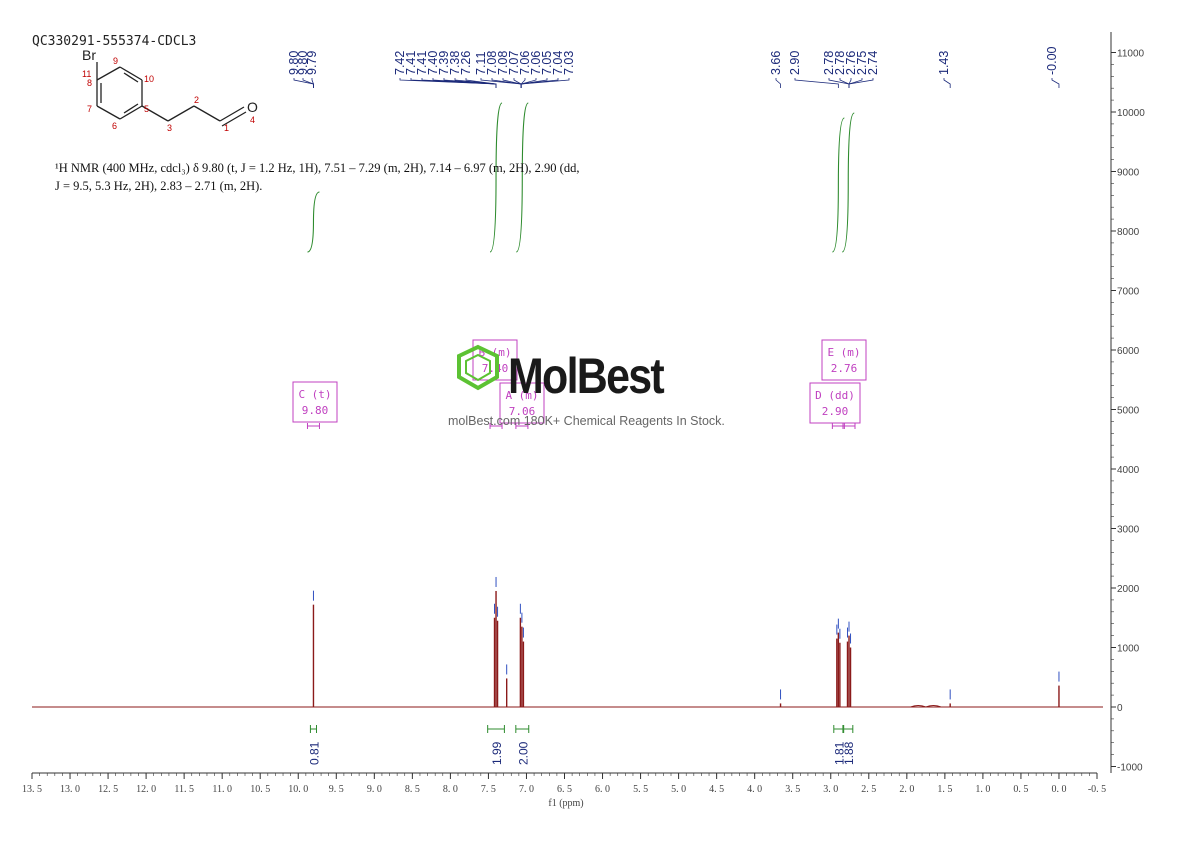 The image size is (1190, 841). Describe the element at coordinates (86, 74) in the screenshot. I see `atom-number: 11` at that location.